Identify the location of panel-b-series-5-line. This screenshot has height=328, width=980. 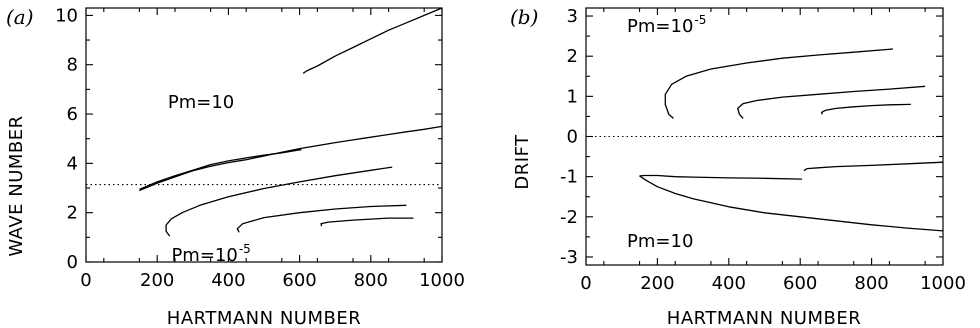
(873, 166).